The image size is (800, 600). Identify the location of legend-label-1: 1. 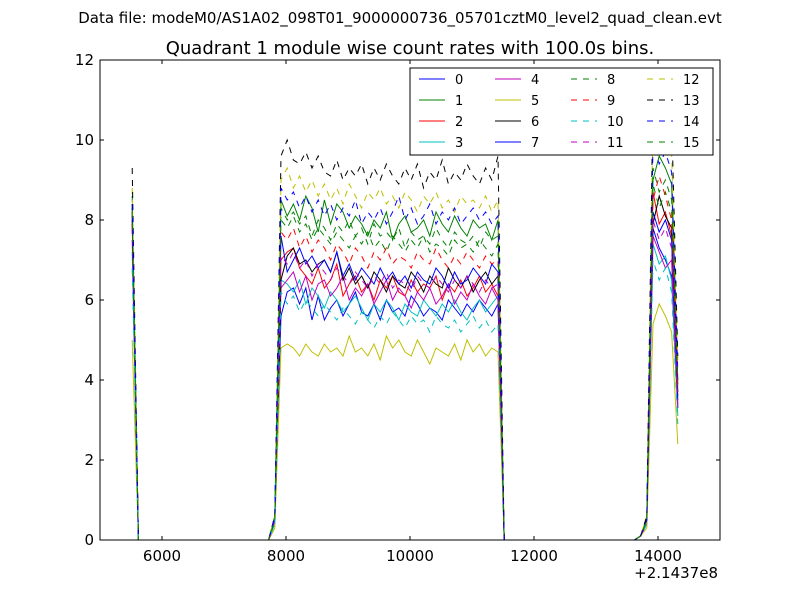
(459, 101).